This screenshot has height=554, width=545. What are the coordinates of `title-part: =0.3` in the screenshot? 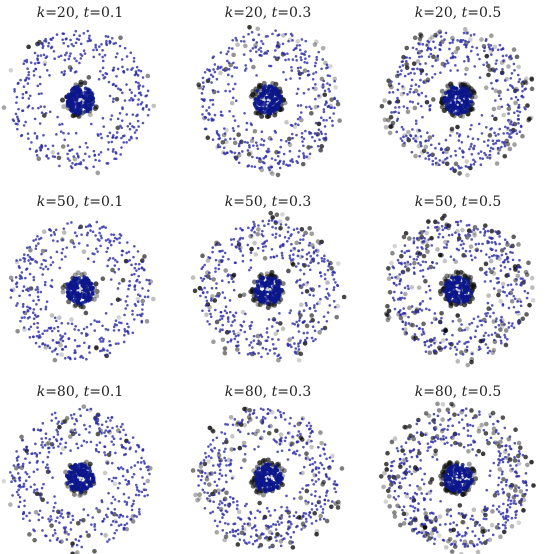 It's located at (294, 202).